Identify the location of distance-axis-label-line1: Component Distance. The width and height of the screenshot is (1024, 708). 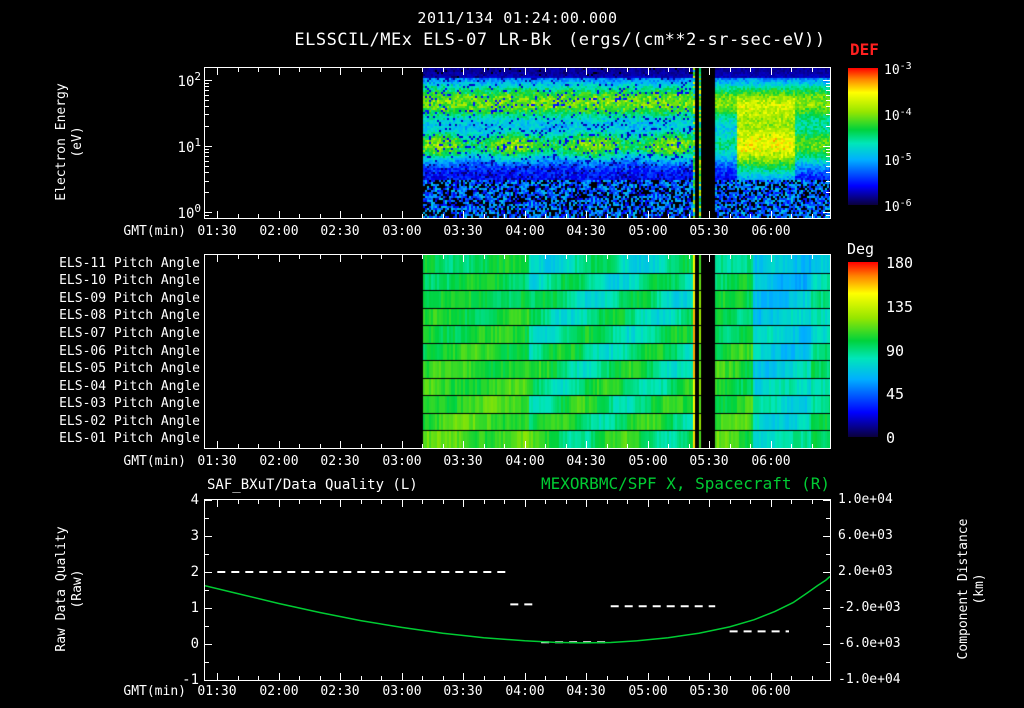
(963, 589).